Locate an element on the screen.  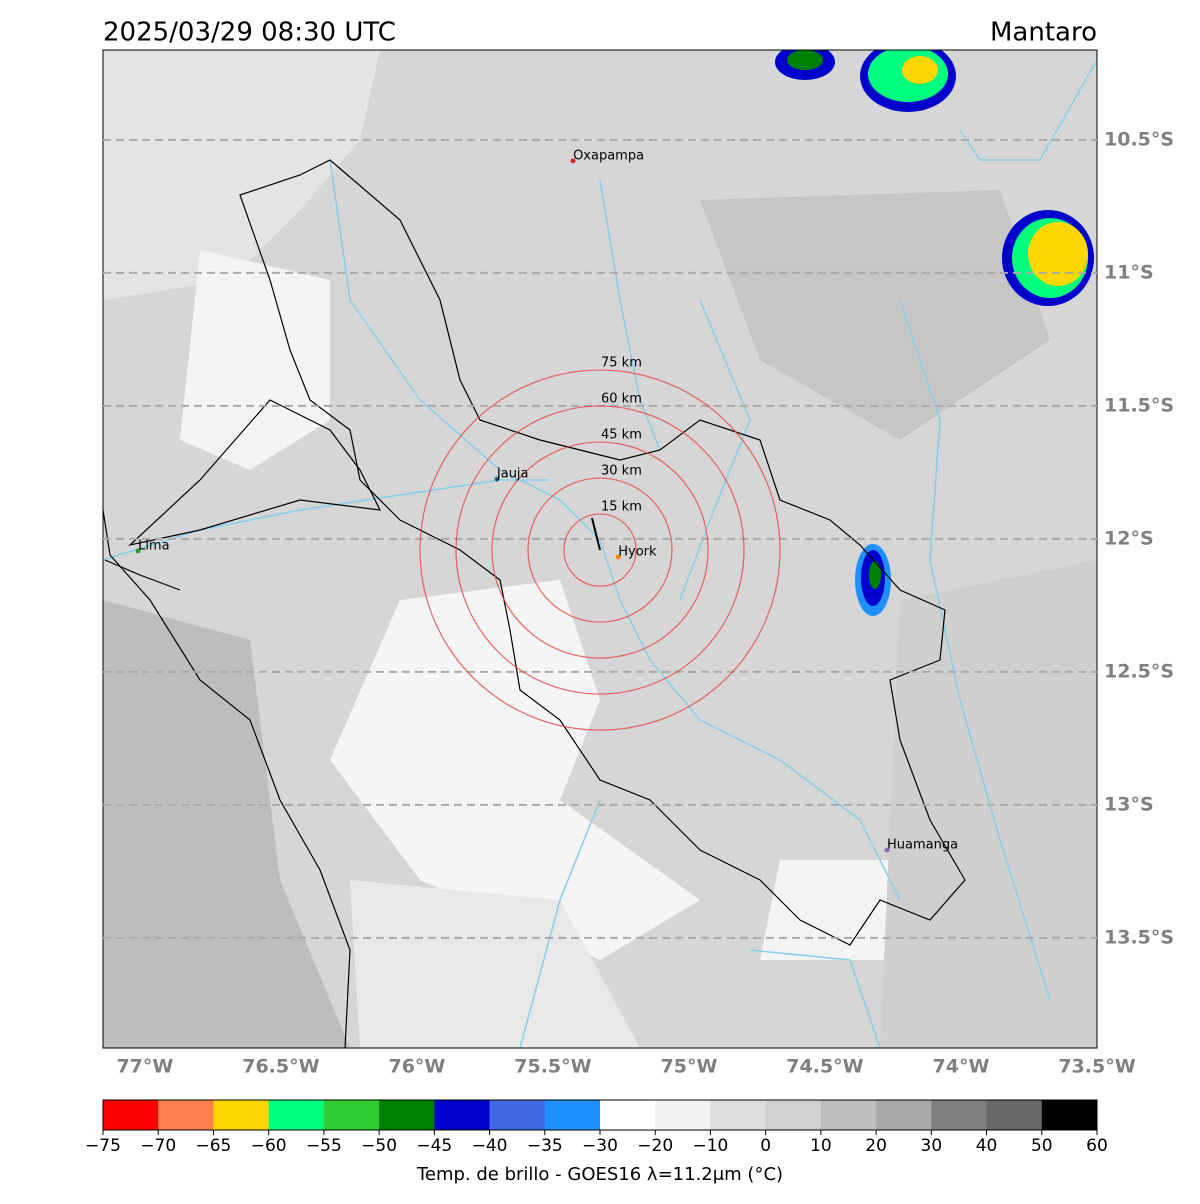
colorbar-tick-label: 60 is located at coordinates (1097, 1146).